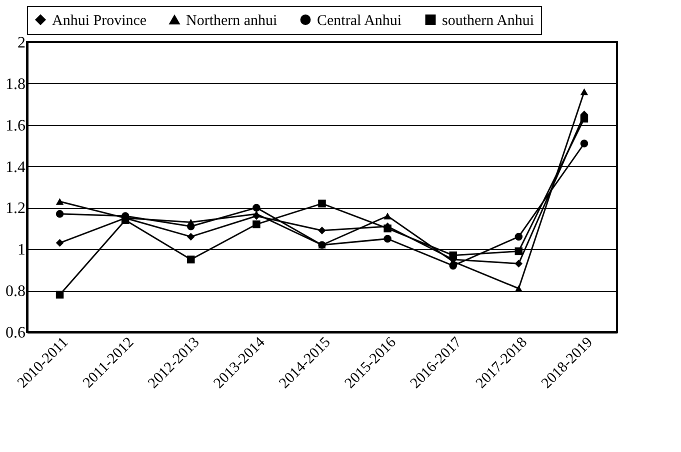 The image size is (681, 452). What do you see at coordinates (16, 125) in the screenshot?
I see `y-tick-label: 1.6` at bounding box center [16, 125].